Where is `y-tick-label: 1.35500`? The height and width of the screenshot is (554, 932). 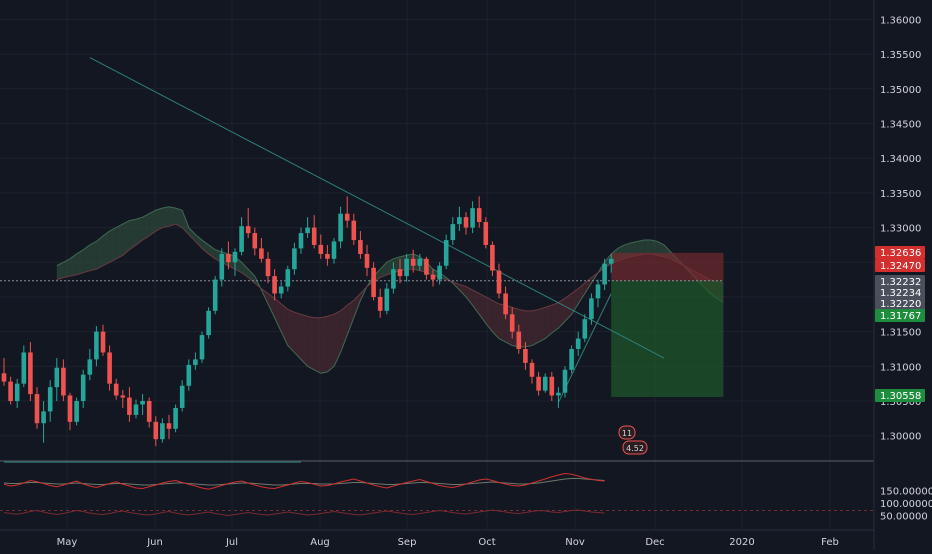
y-tick-label: 1.35500 is located at coordinates (900, 55).